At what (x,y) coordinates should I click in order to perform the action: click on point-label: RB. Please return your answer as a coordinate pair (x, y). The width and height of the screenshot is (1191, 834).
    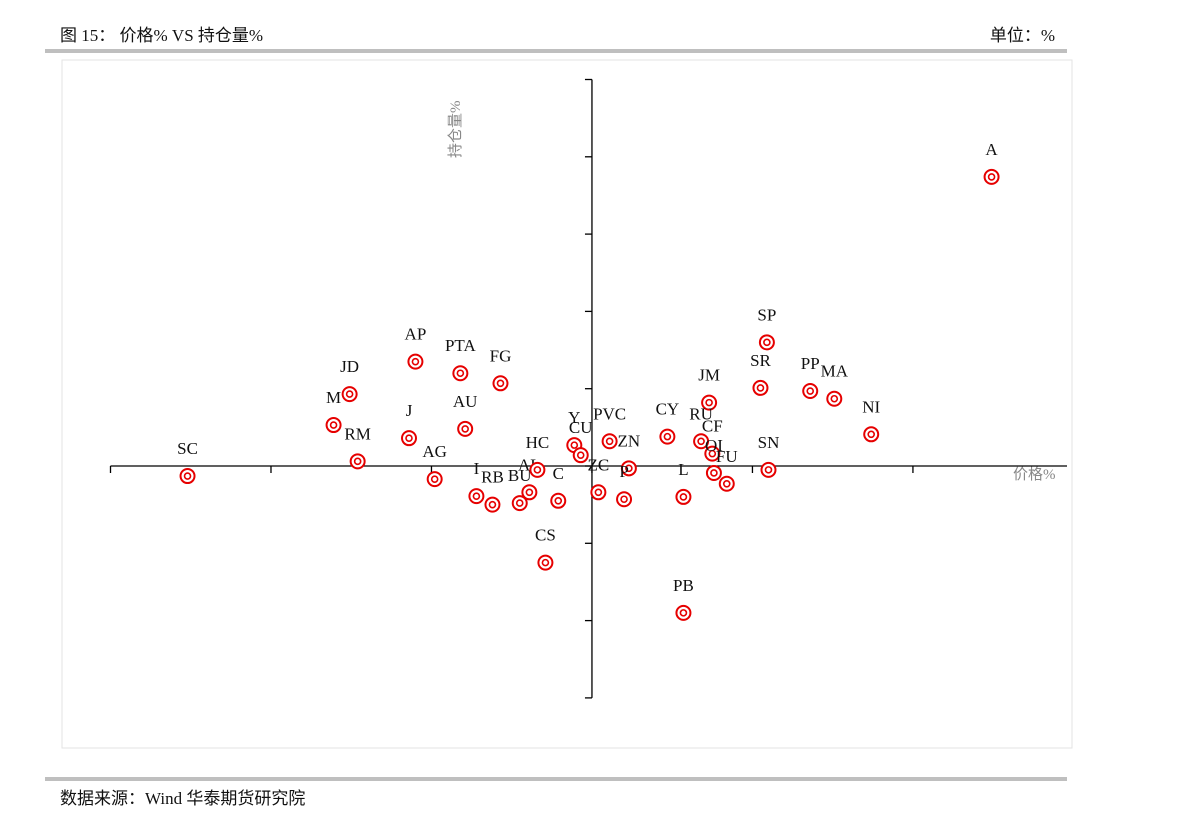
    Looking at the image, I should click on (492, 477).